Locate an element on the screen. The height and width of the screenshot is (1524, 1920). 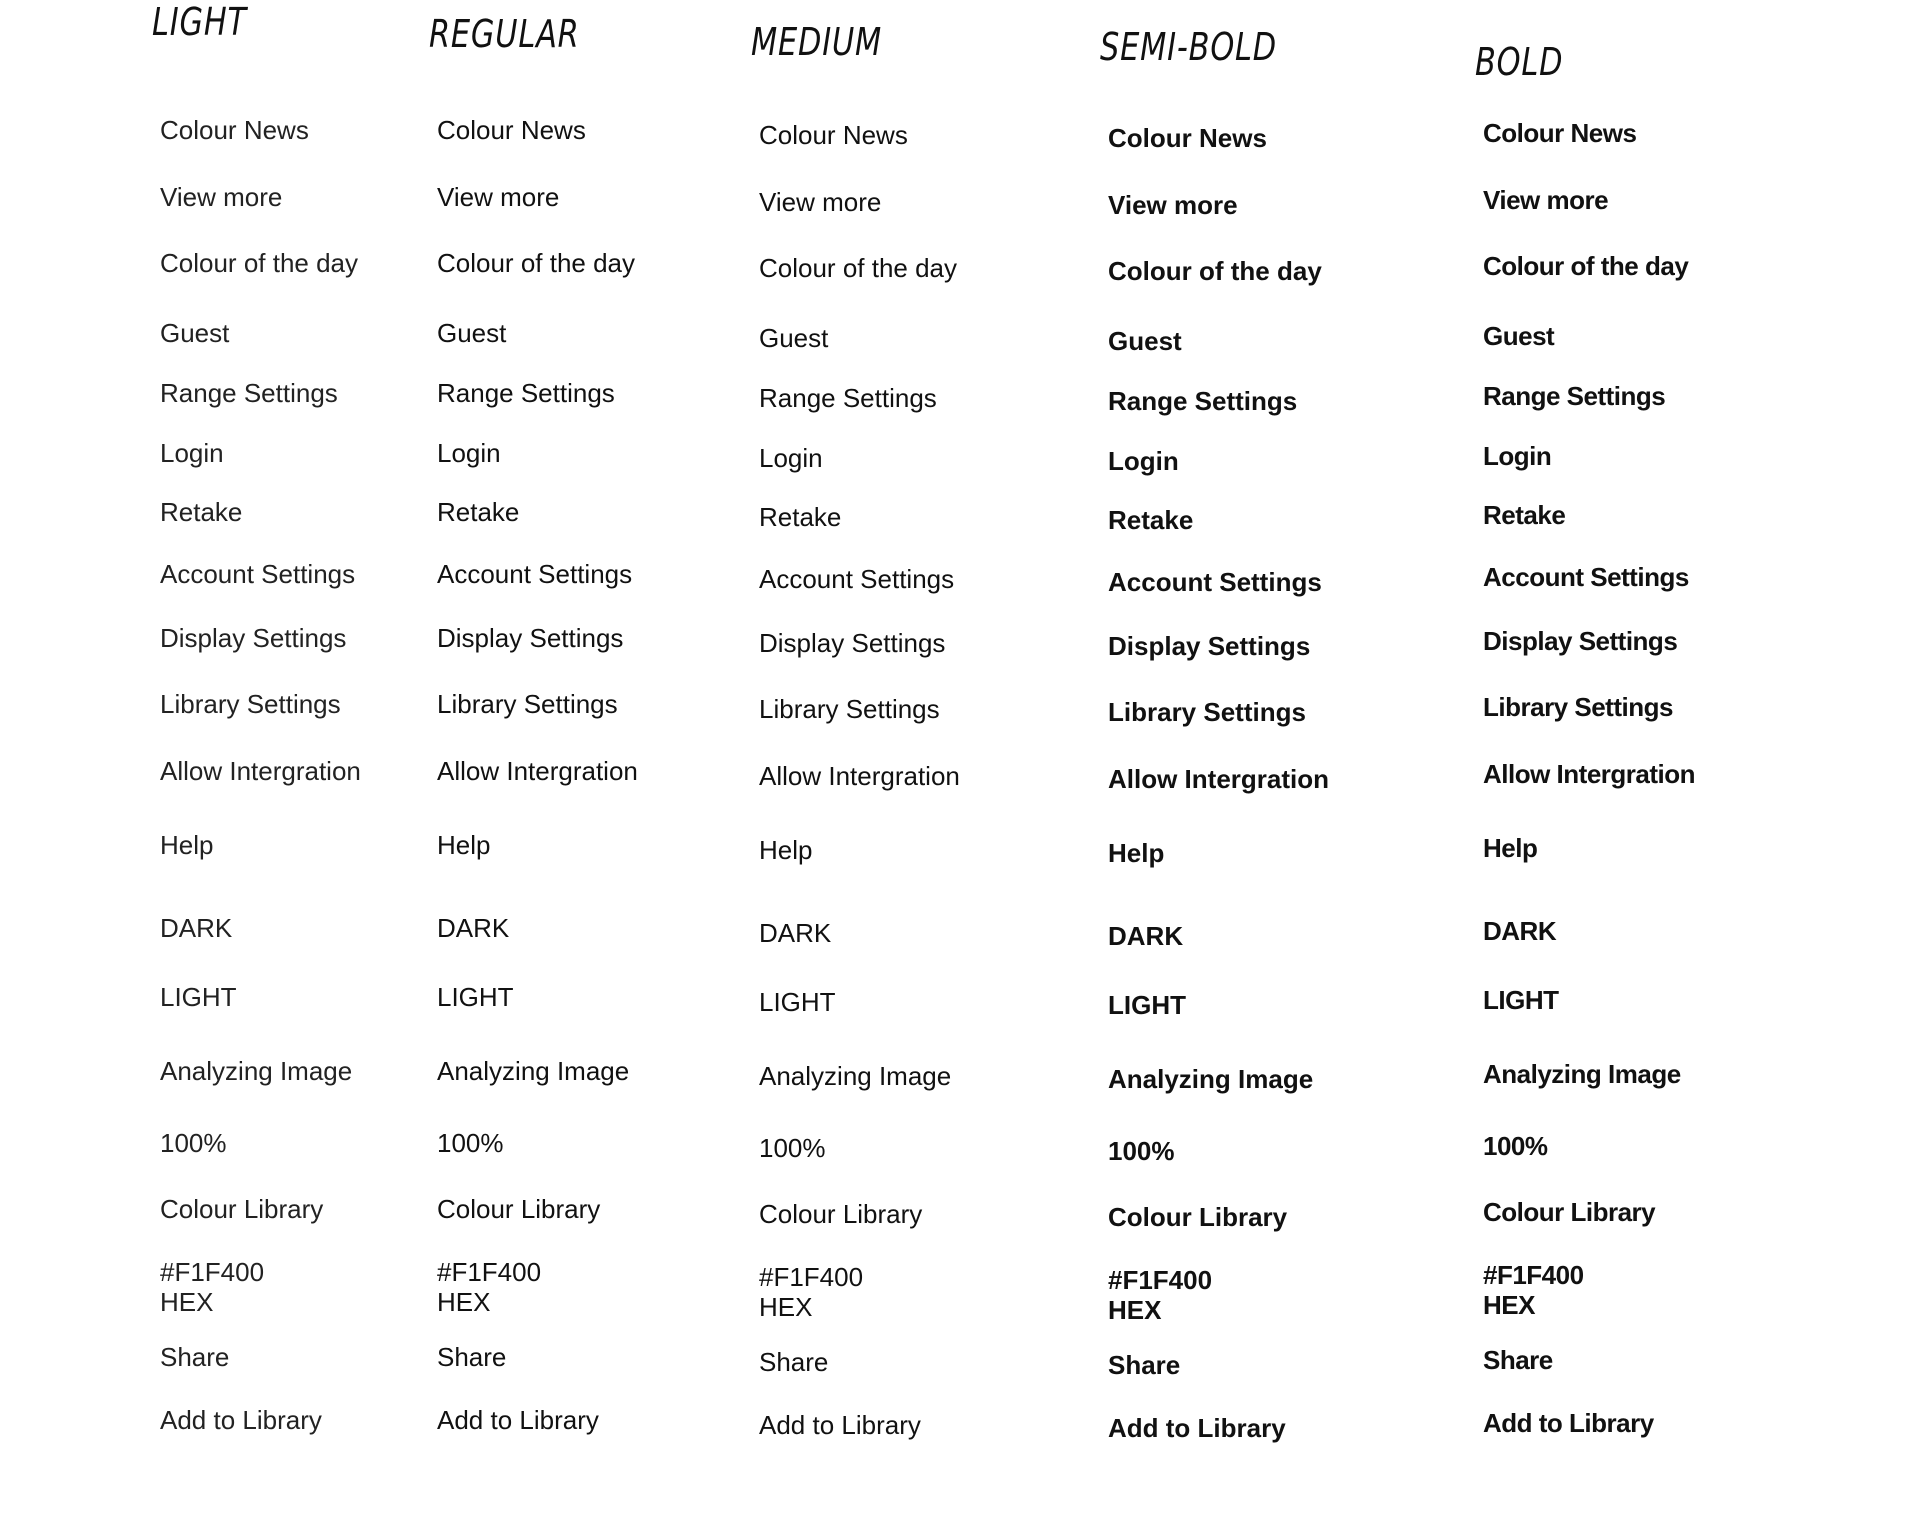
column-heading: BOLD is located at coordinates (1519, 62).